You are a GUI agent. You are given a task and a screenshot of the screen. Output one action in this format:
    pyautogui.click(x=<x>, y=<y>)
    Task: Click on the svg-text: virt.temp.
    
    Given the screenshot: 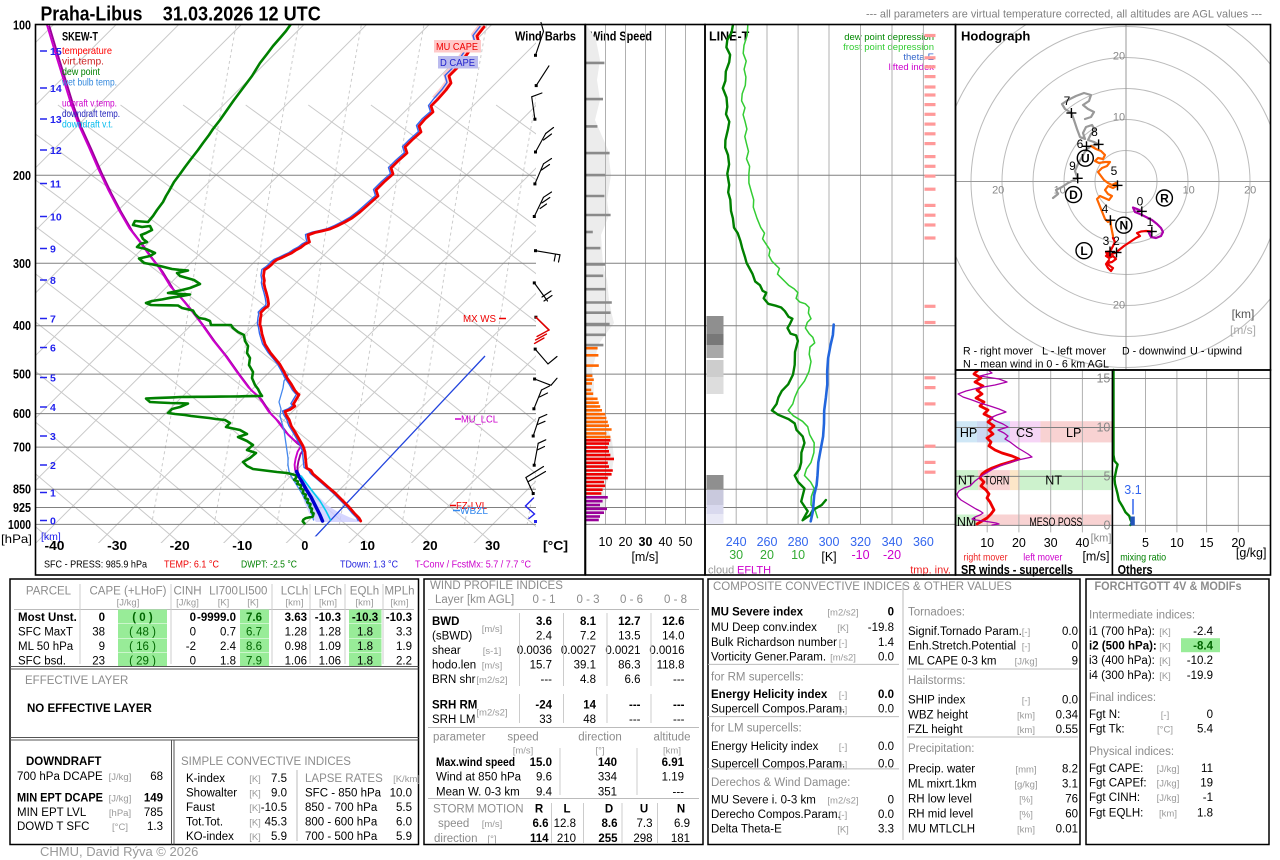 What is the action you would take?
    pyautogui.click(x=83, y=62)
    